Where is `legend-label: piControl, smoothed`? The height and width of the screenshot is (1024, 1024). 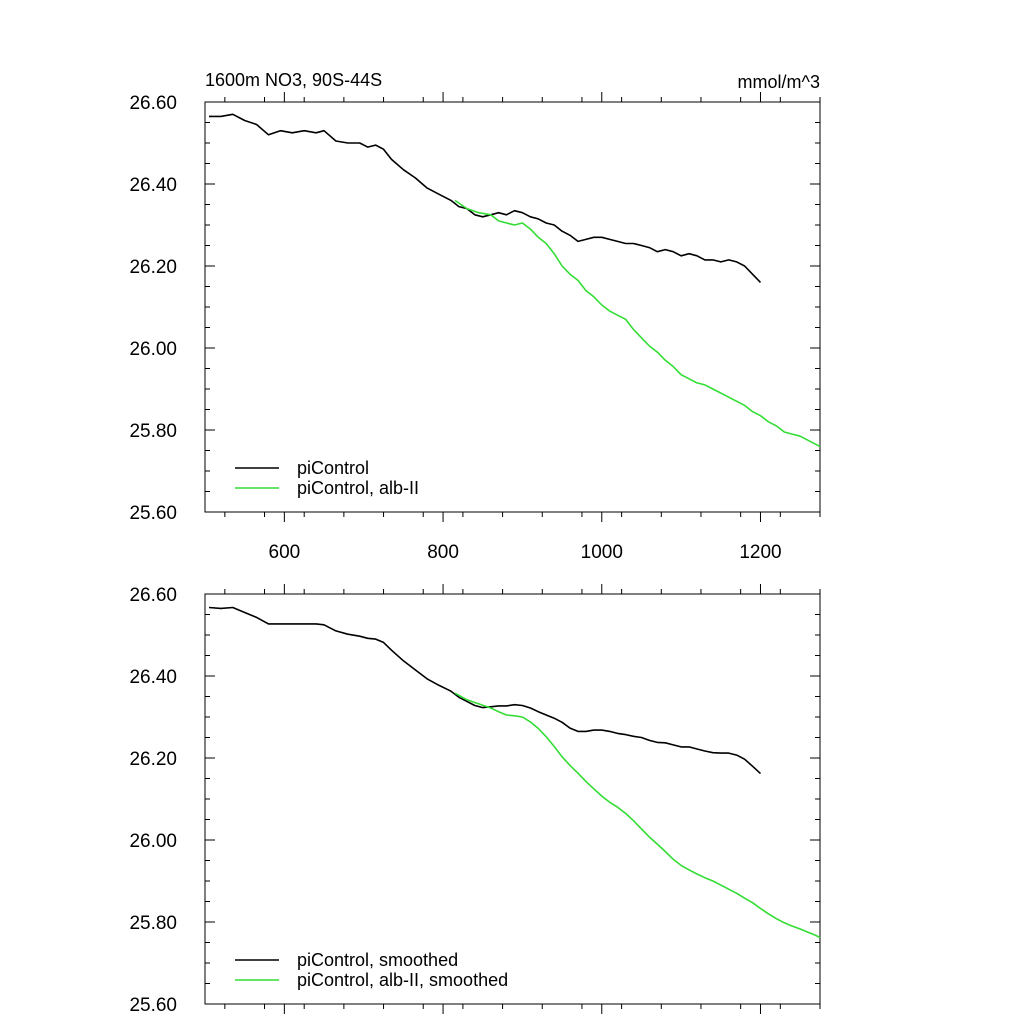 legend-label: piControl, smoothed is located at coordinates (377, 960).